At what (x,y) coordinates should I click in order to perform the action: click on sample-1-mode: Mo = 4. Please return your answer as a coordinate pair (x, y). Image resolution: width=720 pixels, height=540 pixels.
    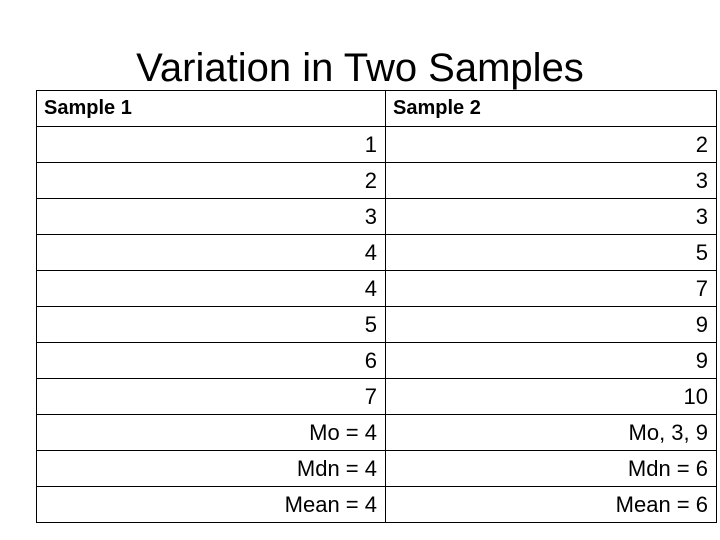
    Looking at the image, I should click on (211, 432).